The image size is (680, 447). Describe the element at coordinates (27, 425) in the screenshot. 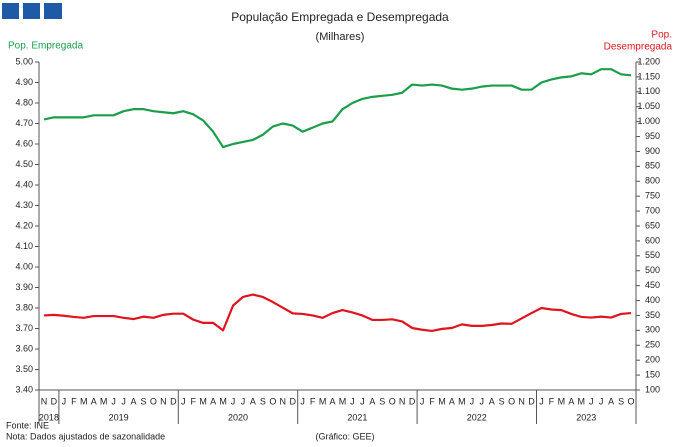

I see `source: Fonte: INE` at that location.